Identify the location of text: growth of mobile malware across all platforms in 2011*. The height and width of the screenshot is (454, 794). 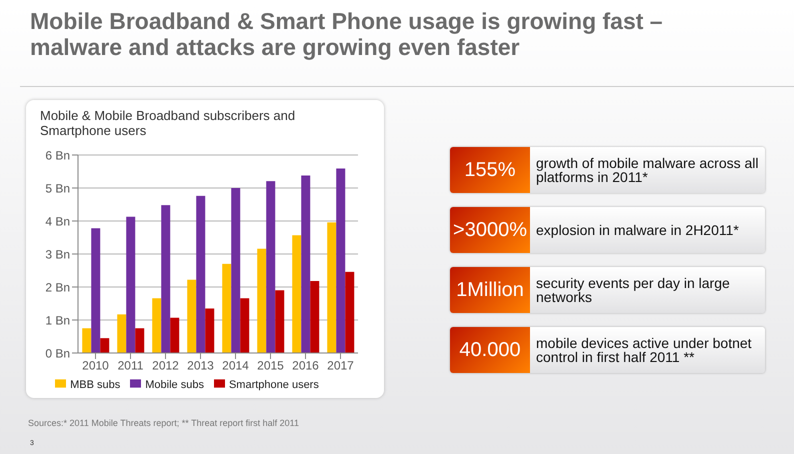
(648, 170).